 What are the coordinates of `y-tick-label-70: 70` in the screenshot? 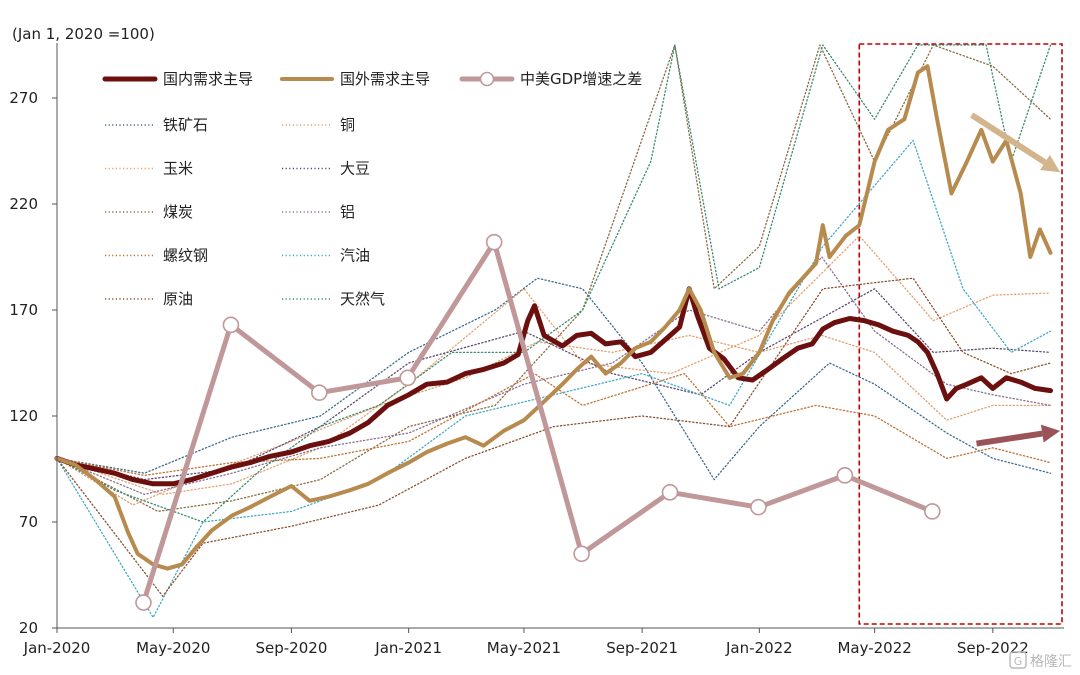 It's located at (28, 522).